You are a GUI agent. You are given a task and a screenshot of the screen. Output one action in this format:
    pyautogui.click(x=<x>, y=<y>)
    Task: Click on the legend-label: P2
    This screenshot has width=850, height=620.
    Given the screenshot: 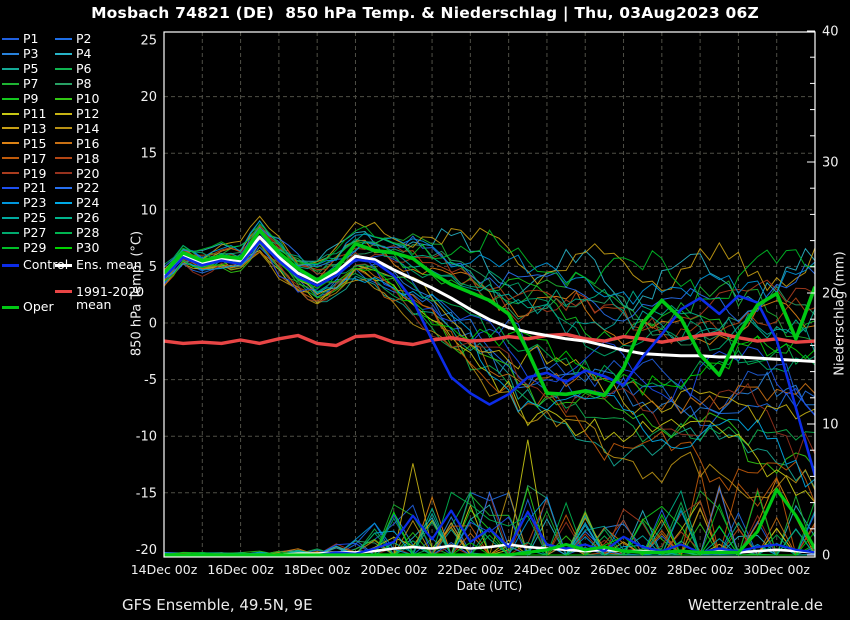 What is the action you would take?
    pyautogui.click(x=84, y=39)
    